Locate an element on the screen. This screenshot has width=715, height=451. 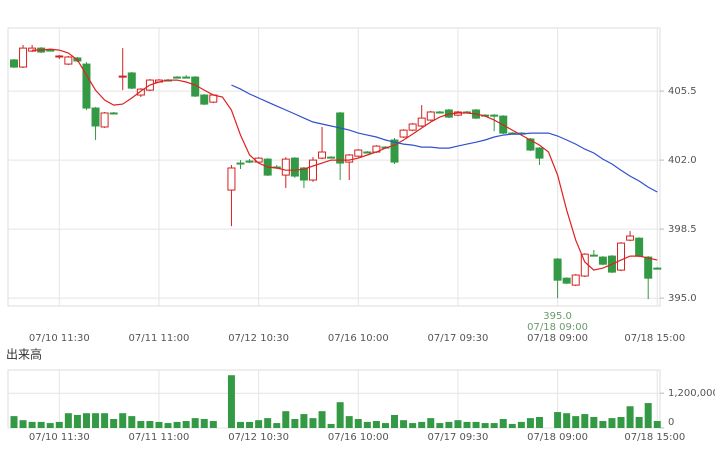
y-tick-label: 0 is located at coordinates (671, 422).